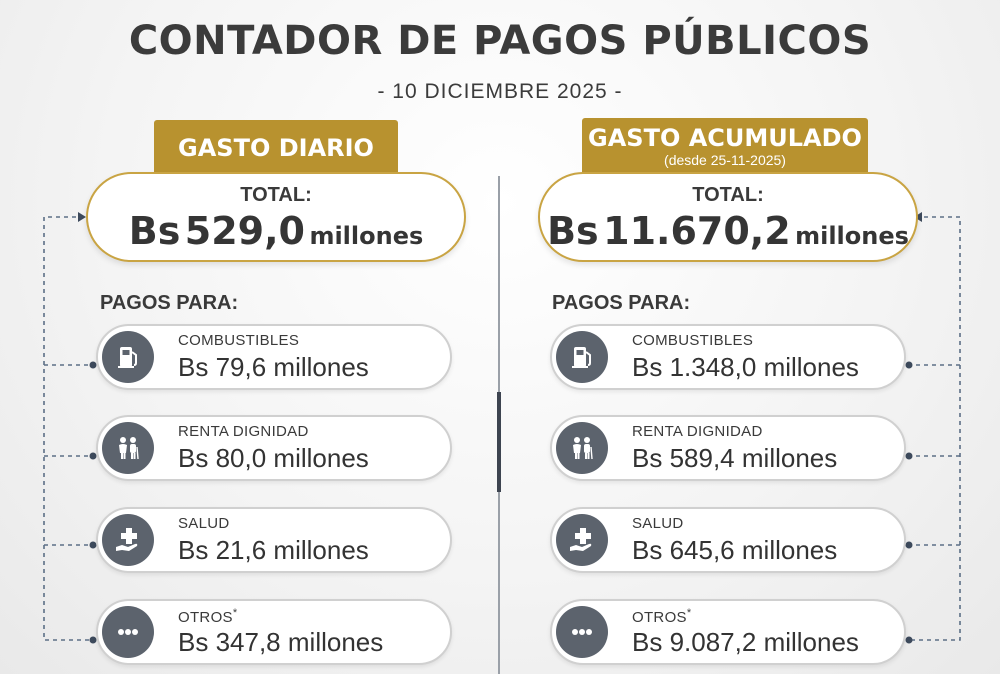 This screenshot has height=674, width=1000. I want to click on page-title: CONTADOR DE PAGOS PÚBLICOS, so click(500, 41).